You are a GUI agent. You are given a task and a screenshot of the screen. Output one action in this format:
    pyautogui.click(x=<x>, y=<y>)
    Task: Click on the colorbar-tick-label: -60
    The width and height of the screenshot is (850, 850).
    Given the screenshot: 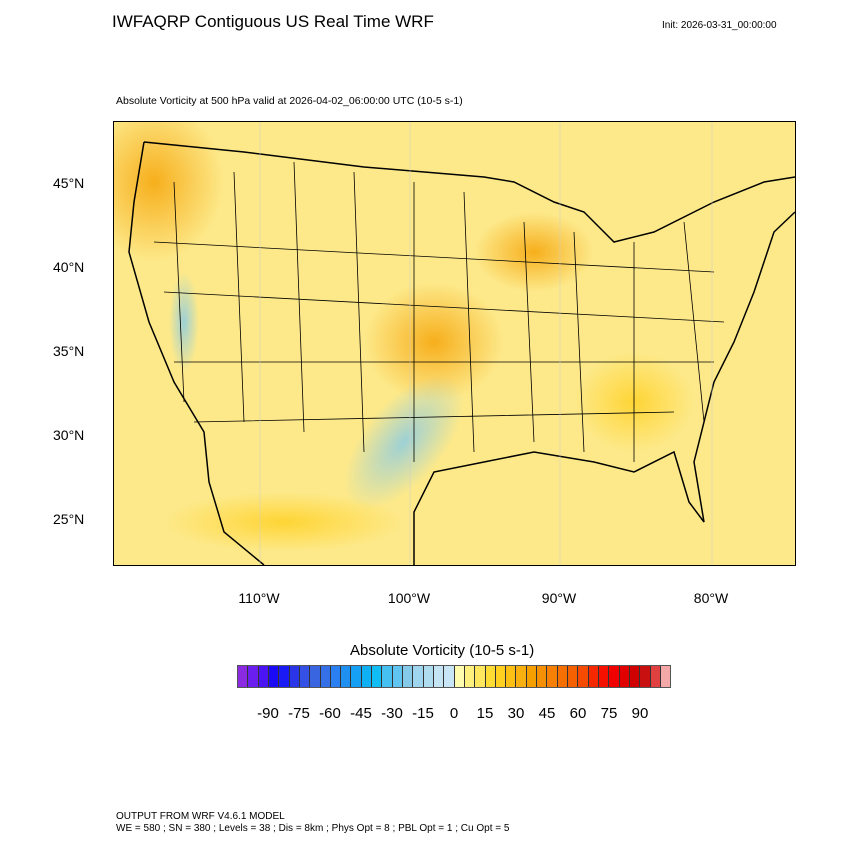 What is the action you would take?
    pyautogui.click(x=330, y=713)
    